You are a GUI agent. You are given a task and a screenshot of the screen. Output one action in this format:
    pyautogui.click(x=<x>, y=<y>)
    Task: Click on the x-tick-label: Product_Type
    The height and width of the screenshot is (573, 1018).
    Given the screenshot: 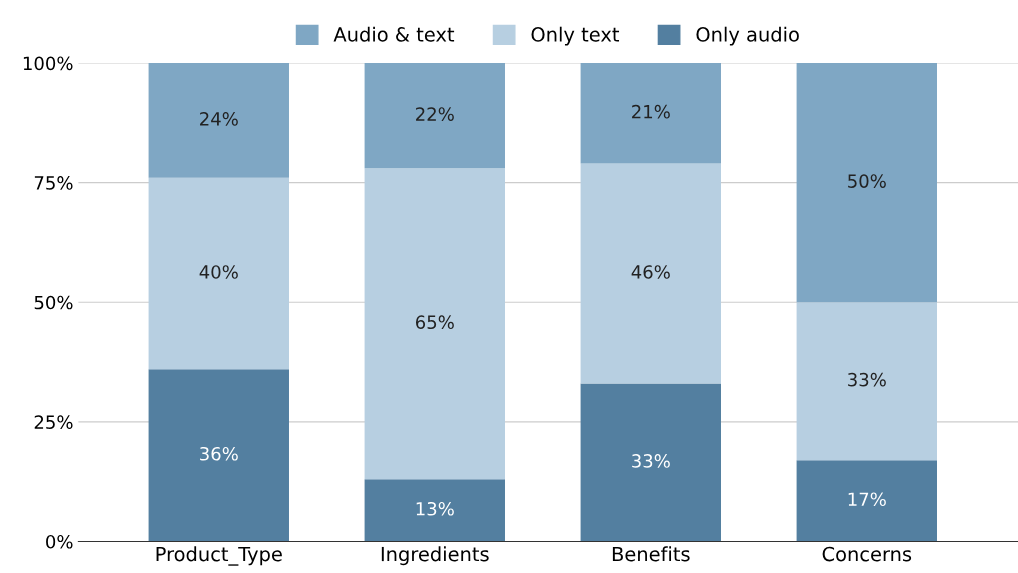 What is the action you would take?
    pyautogui.click(x=219, y=556)
    